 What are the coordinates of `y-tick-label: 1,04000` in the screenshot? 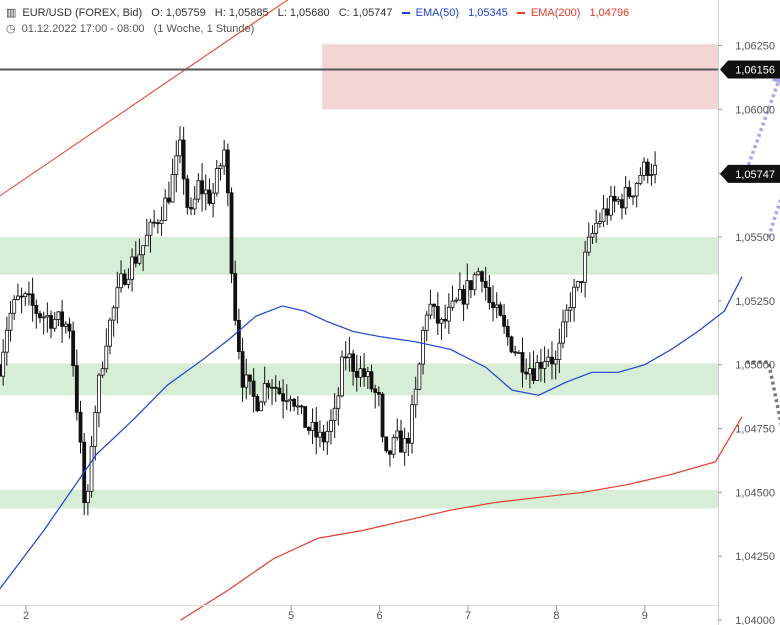 It's located at (755, 620).